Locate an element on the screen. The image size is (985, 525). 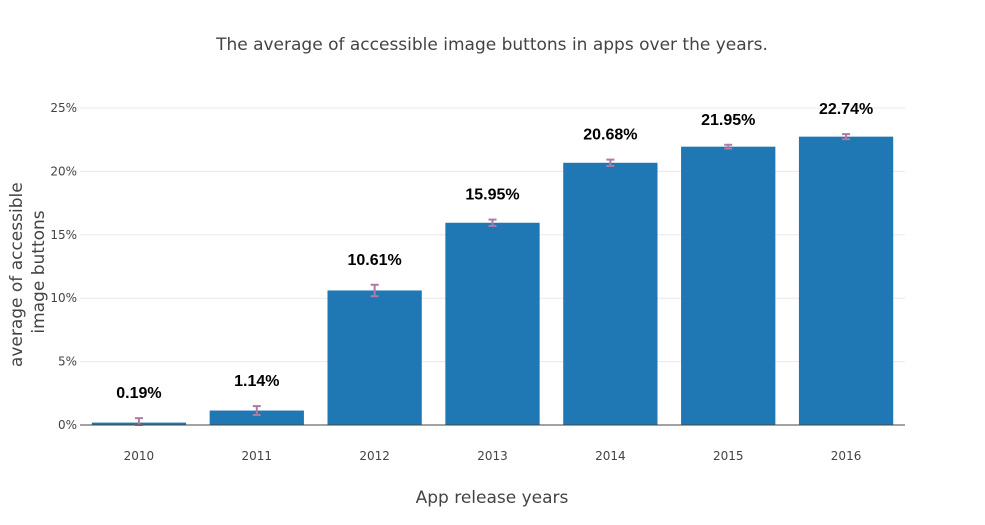
data-label: 15.95% is located at coordinates (492, 195).